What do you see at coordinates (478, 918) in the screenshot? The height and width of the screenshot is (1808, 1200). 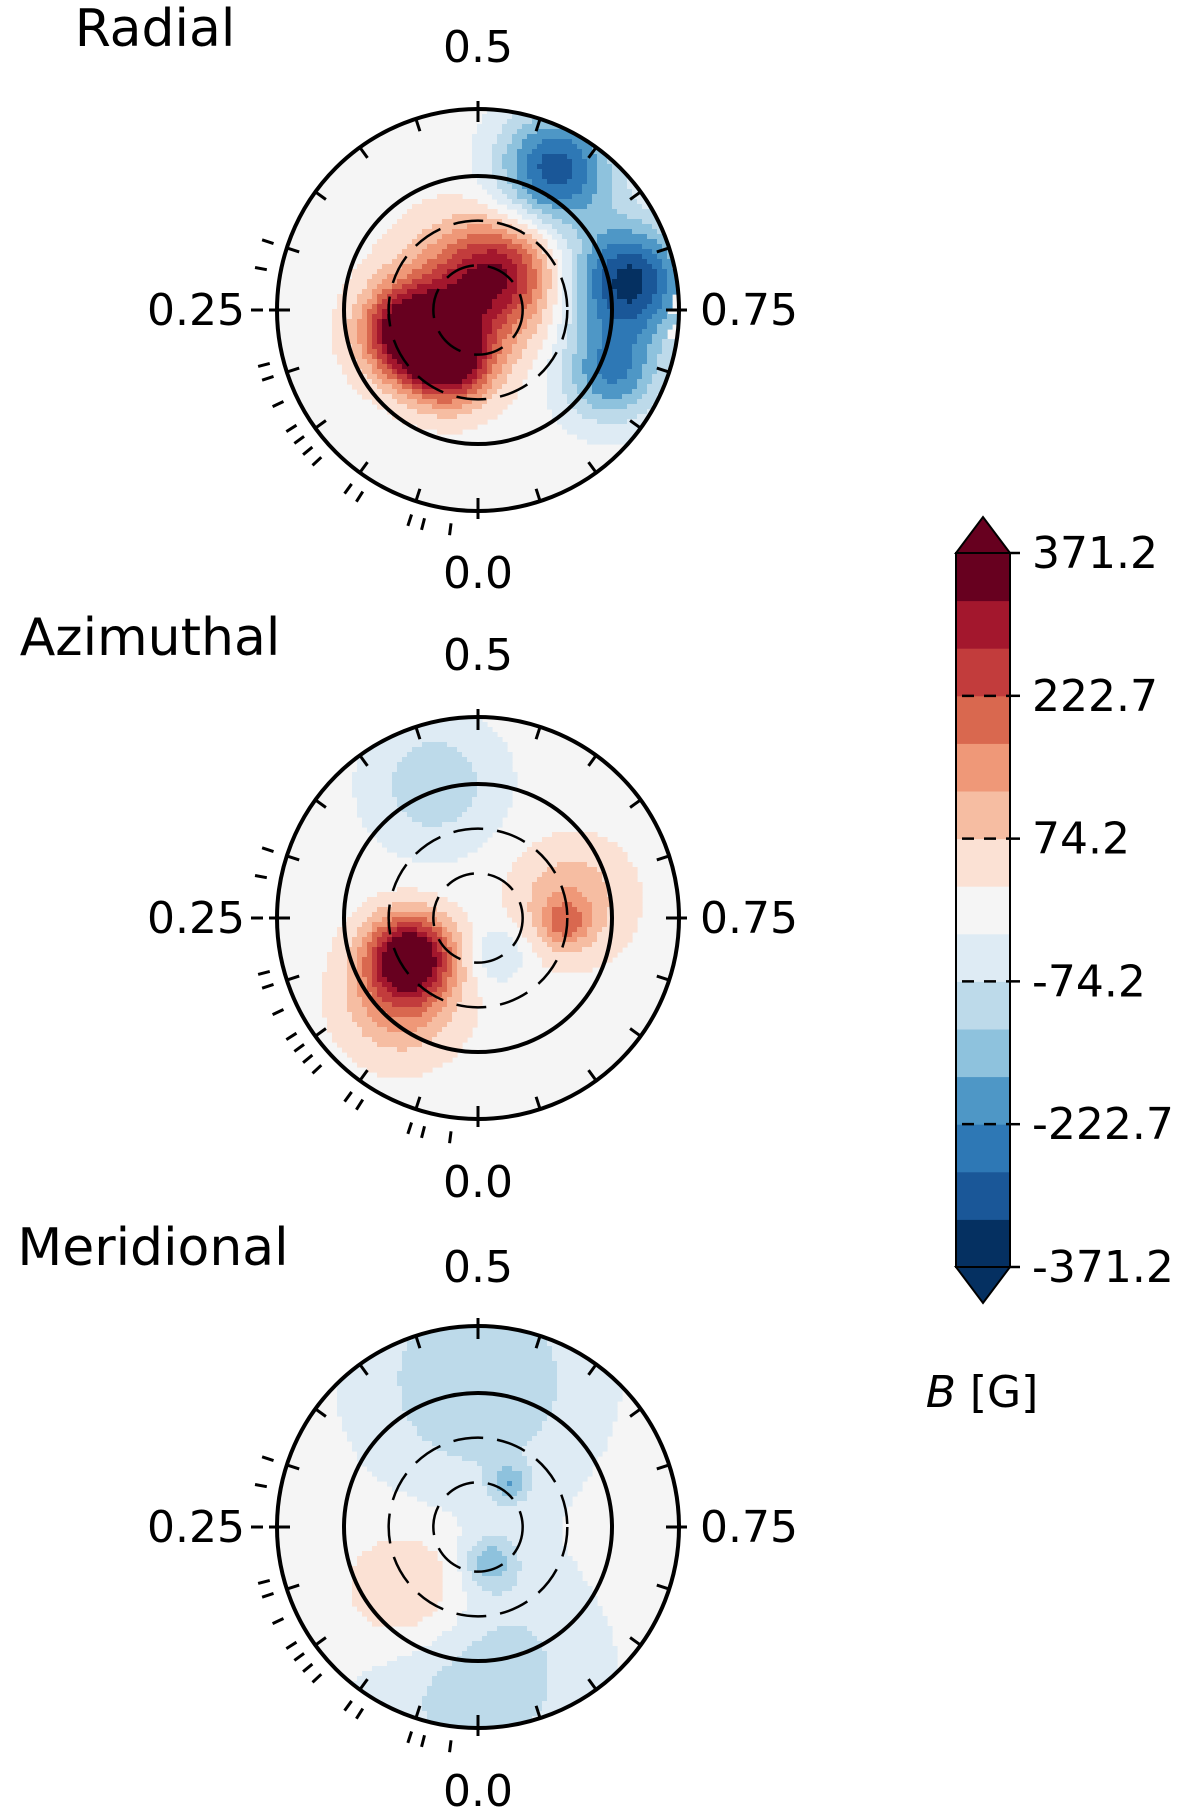 I see `equator-circle` at bounding box center [478, 918].